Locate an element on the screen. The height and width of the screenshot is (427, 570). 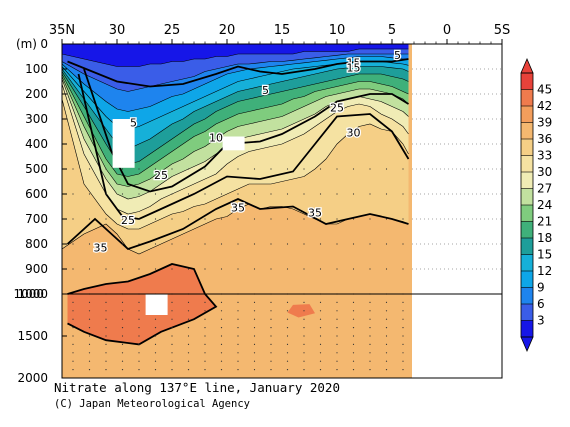
x-tick-label: 15 is located at coordinates (282, 30).